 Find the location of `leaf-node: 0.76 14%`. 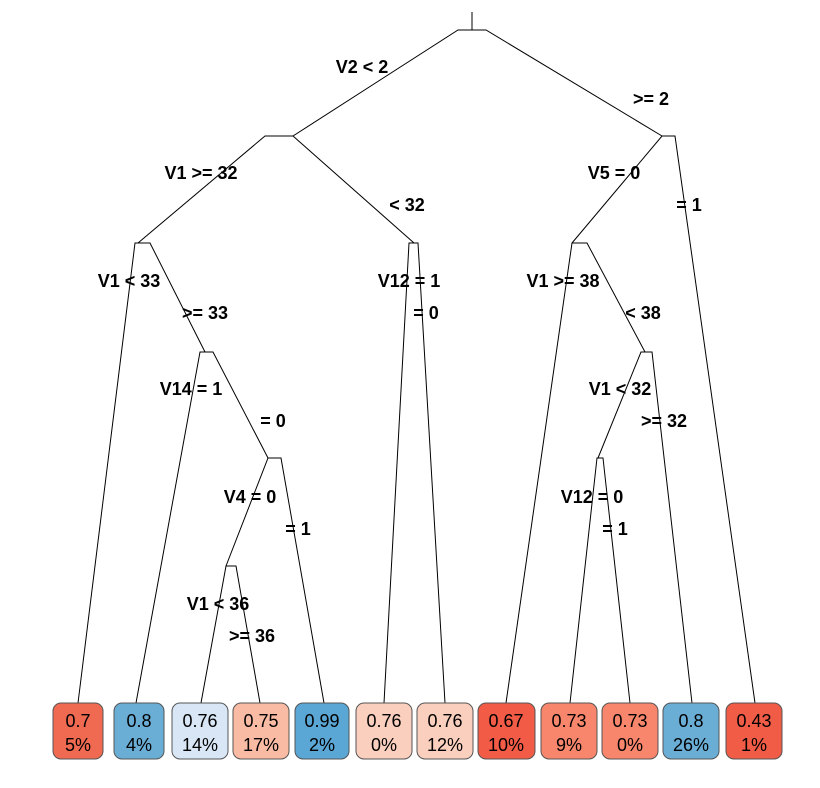

leaf-node: 0.76 14% is located at coordinates (200, 731).